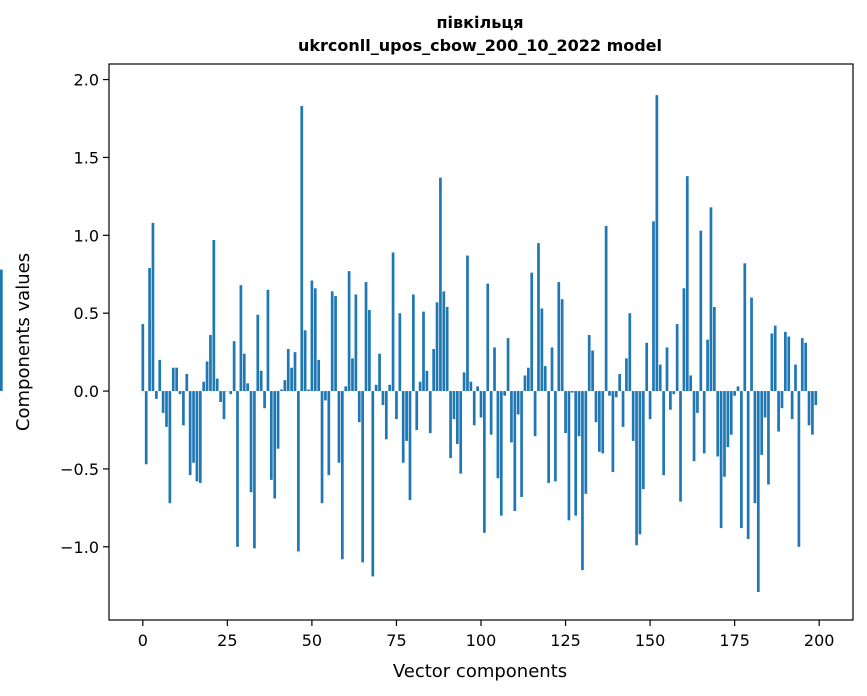 This screenshot has height=696, width=867. Describe the element at coordinates (86, 80) in the screenshot. I see `y-tick-label: 2.0` at that location.